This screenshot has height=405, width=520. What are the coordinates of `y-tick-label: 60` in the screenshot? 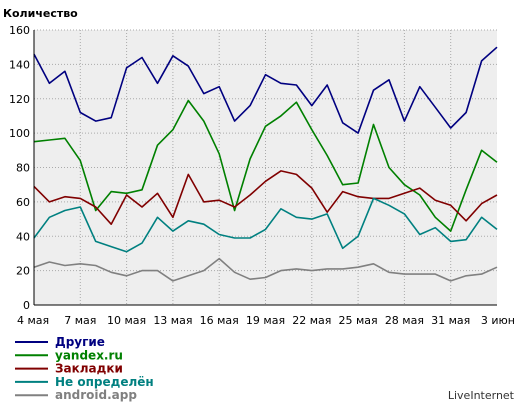 It's located at (23, 202).